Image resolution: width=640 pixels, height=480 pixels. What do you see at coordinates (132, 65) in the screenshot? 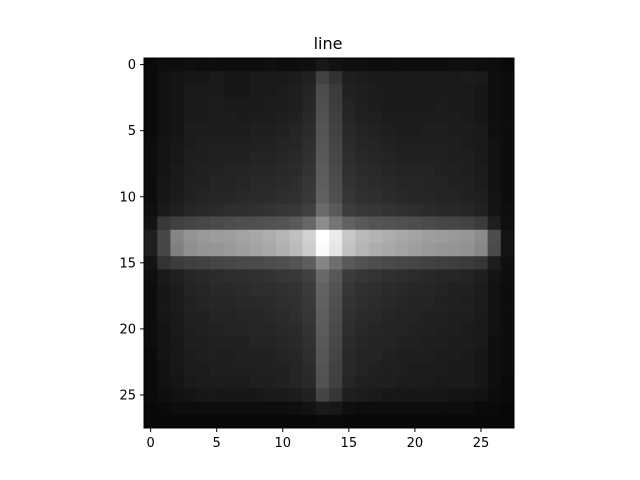
I see `y-tick-label: 0` at bounding box center [132, 65].